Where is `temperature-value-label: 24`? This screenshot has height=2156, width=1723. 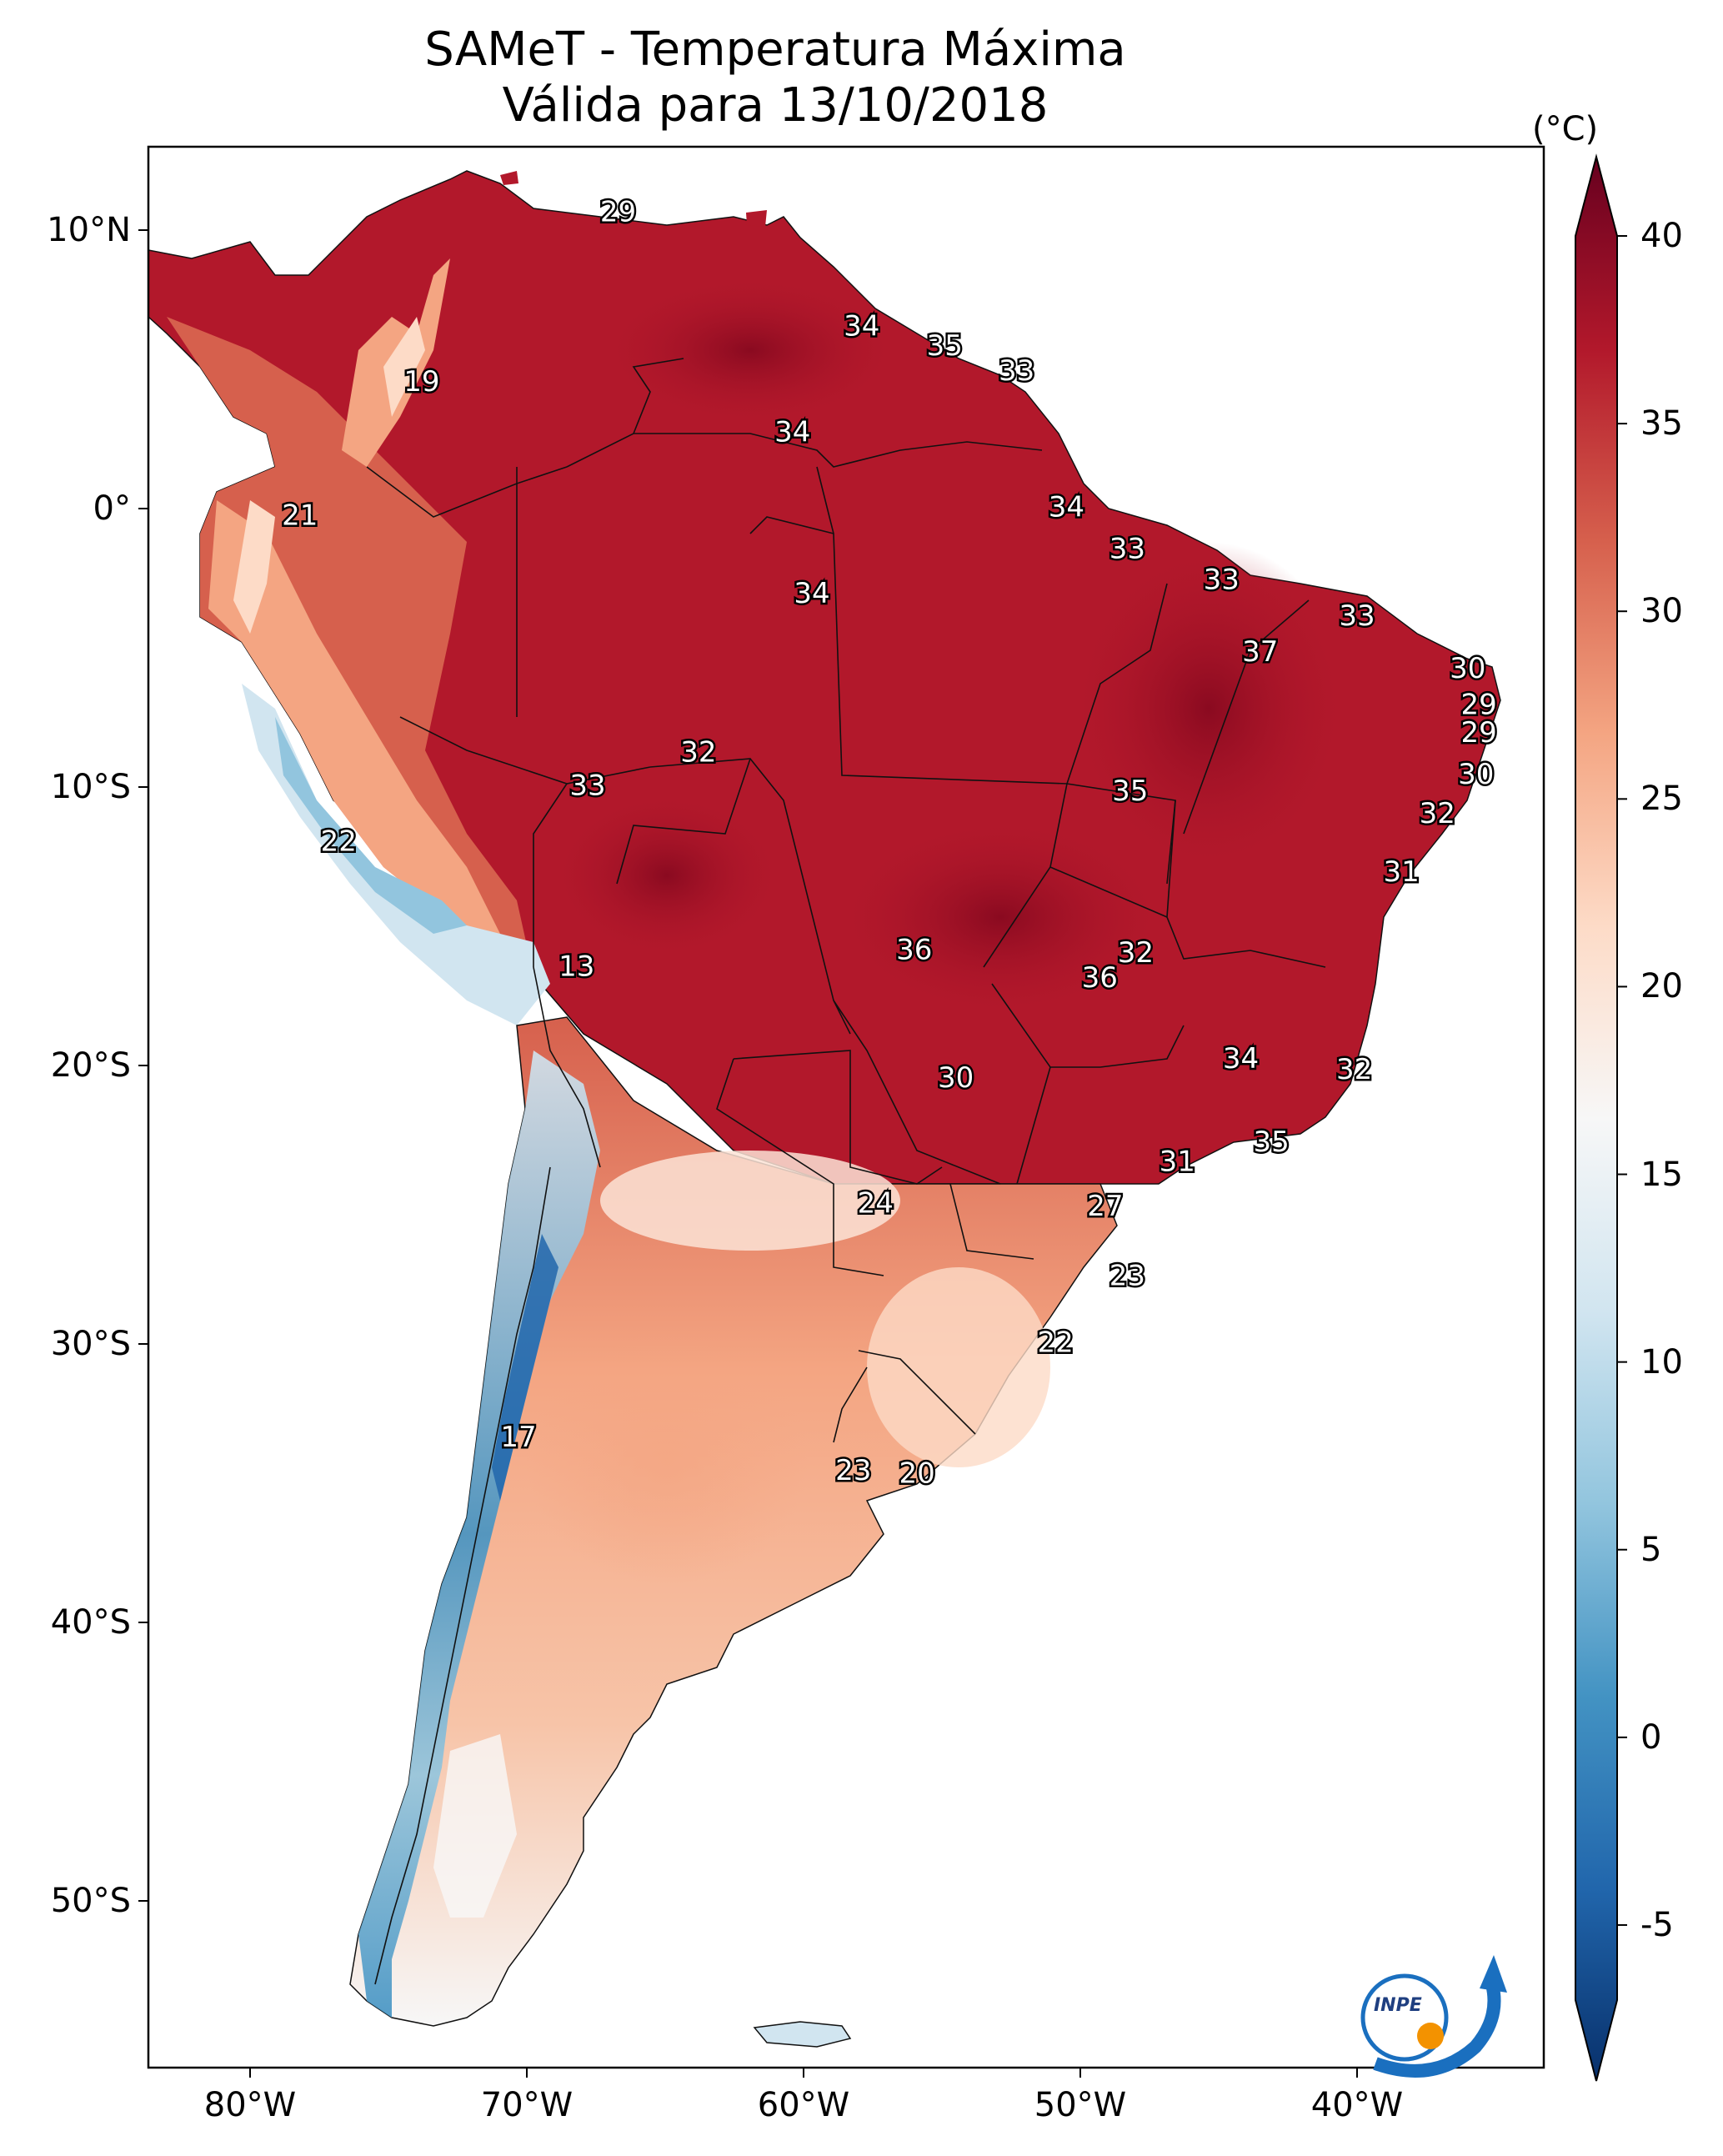
temperature-value-label: 24 is located at coordinates (876, 1204).